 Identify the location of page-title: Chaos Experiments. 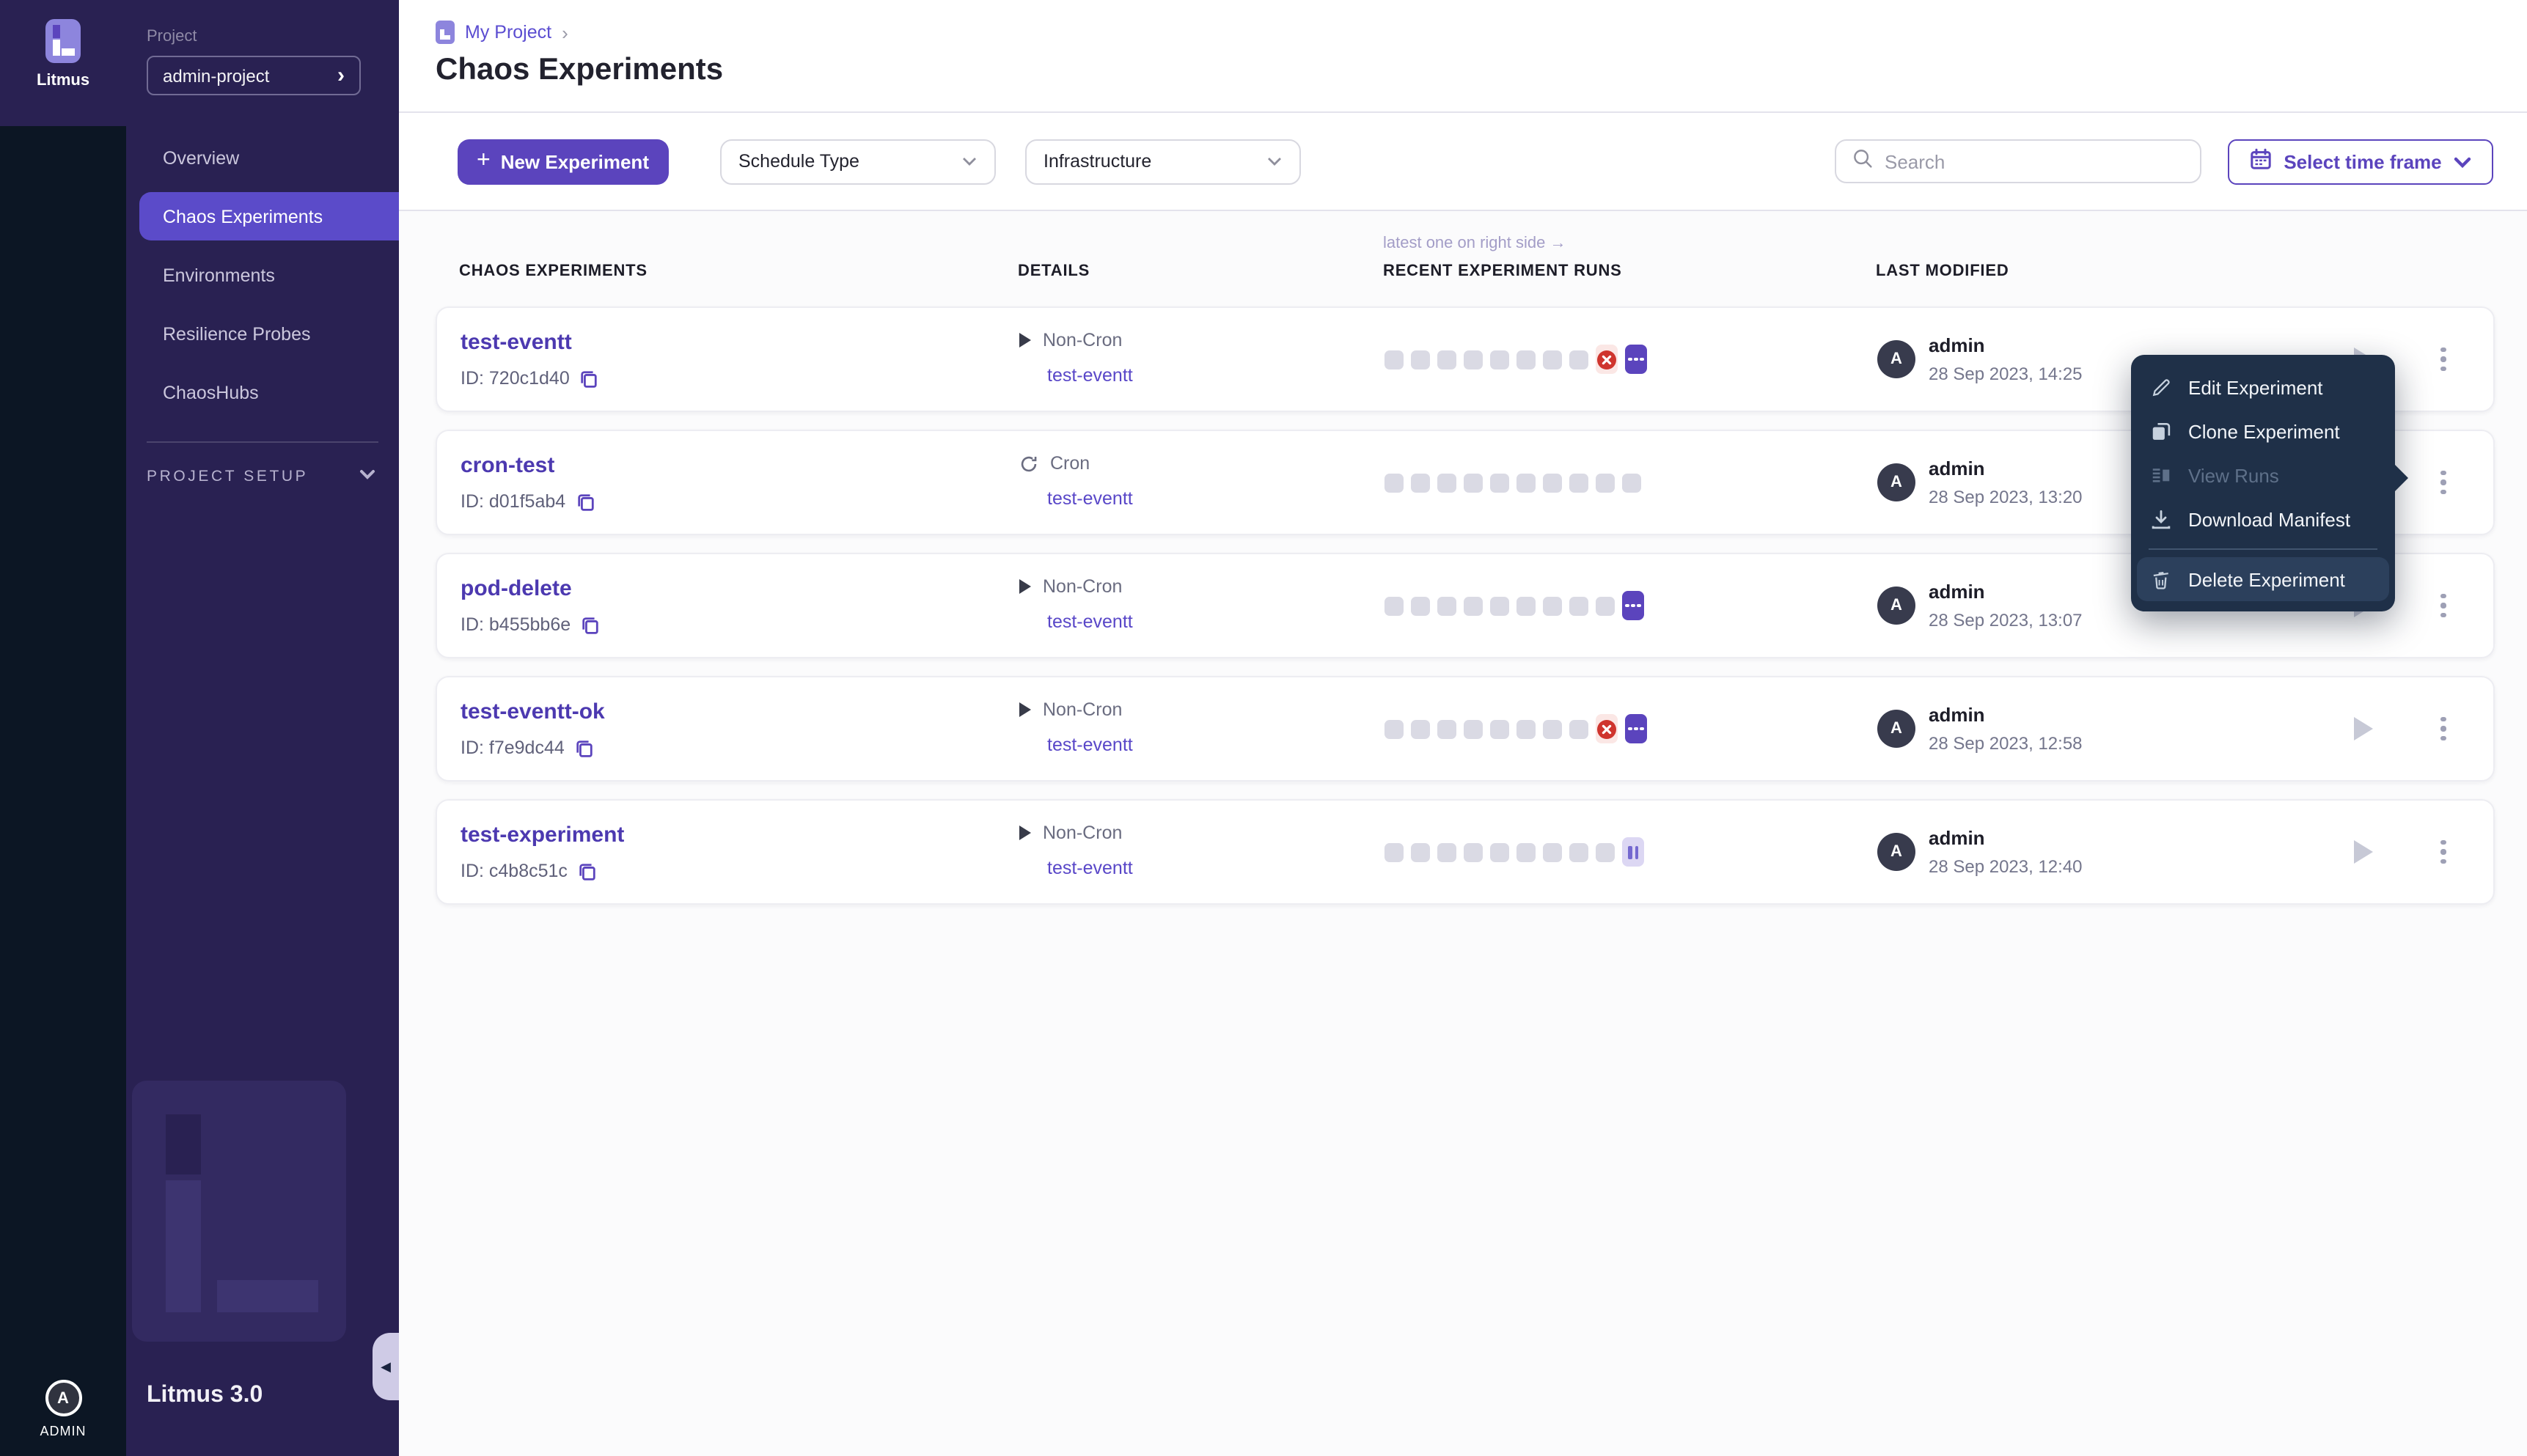
(580, 70).